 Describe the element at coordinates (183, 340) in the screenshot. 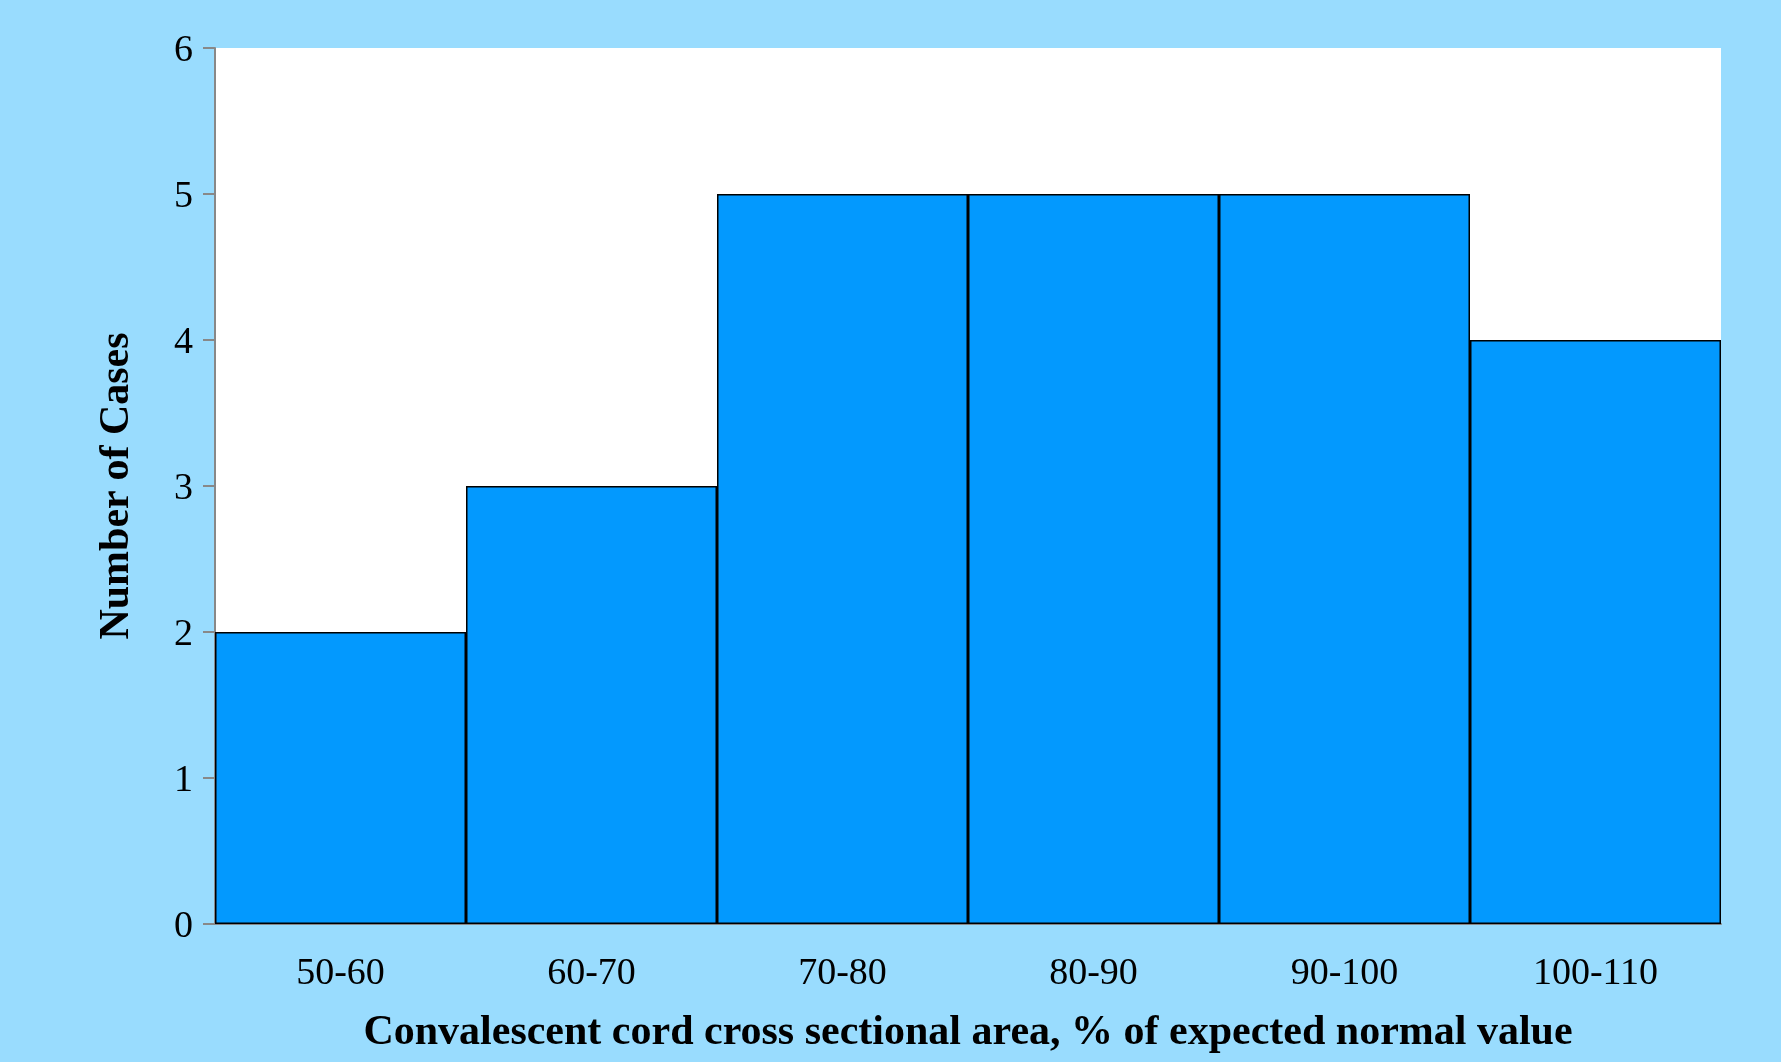

I see `y-tick-label: 4` at that location.